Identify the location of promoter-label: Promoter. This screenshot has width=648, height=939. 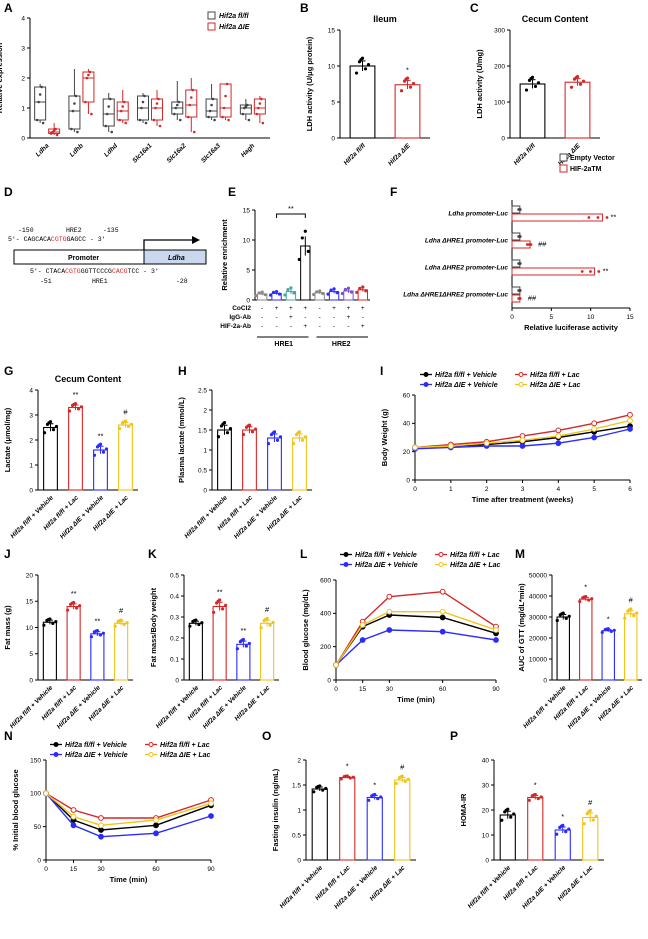
(83, 258).